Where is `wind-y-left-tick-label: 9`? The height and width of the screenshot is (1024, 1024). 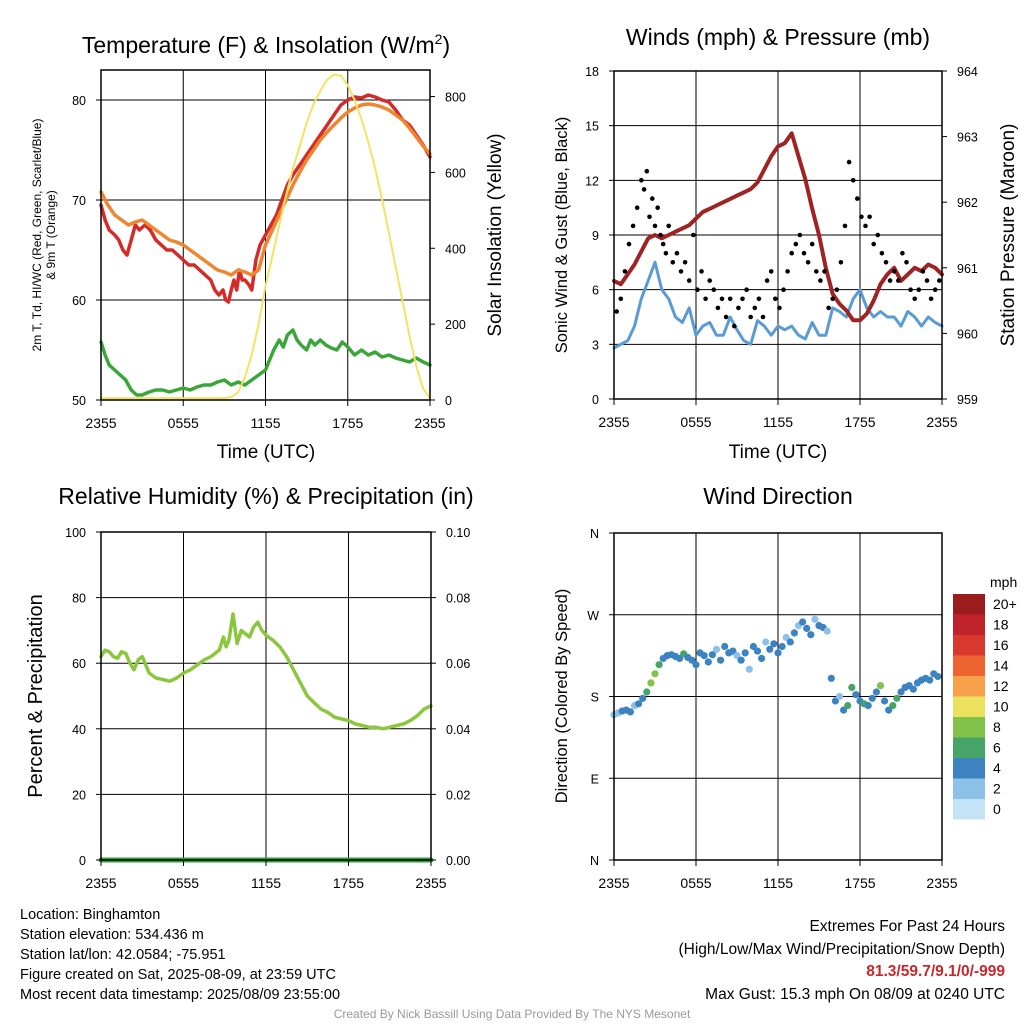 wind-y-left-tick-label: 9 is located at coordinates (595, 236).